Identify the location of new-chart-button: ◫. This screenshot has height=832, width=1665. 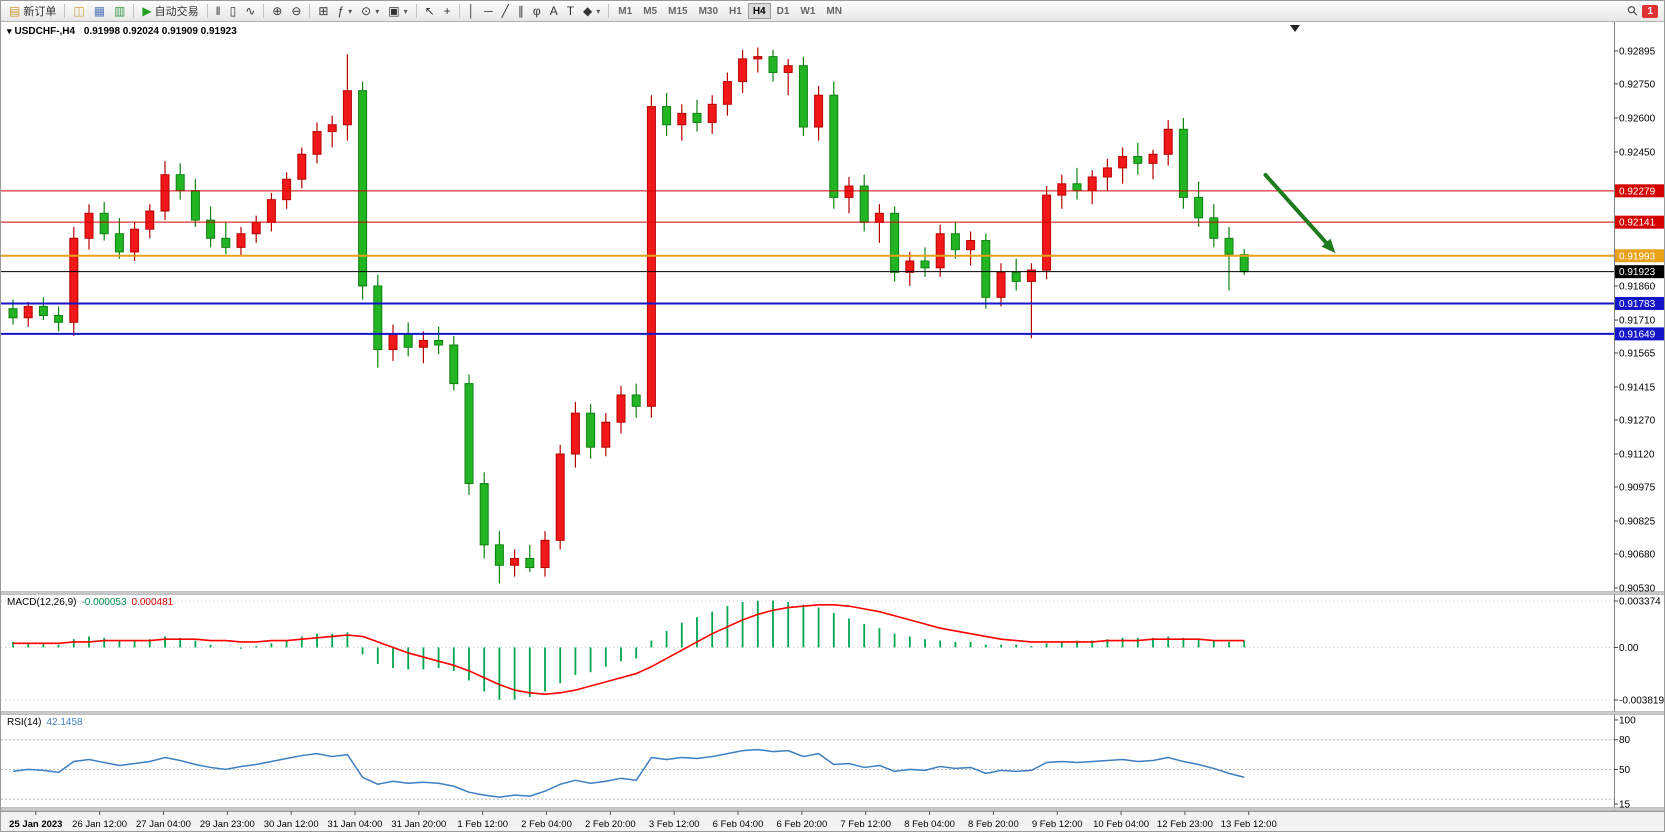
(78, 11).